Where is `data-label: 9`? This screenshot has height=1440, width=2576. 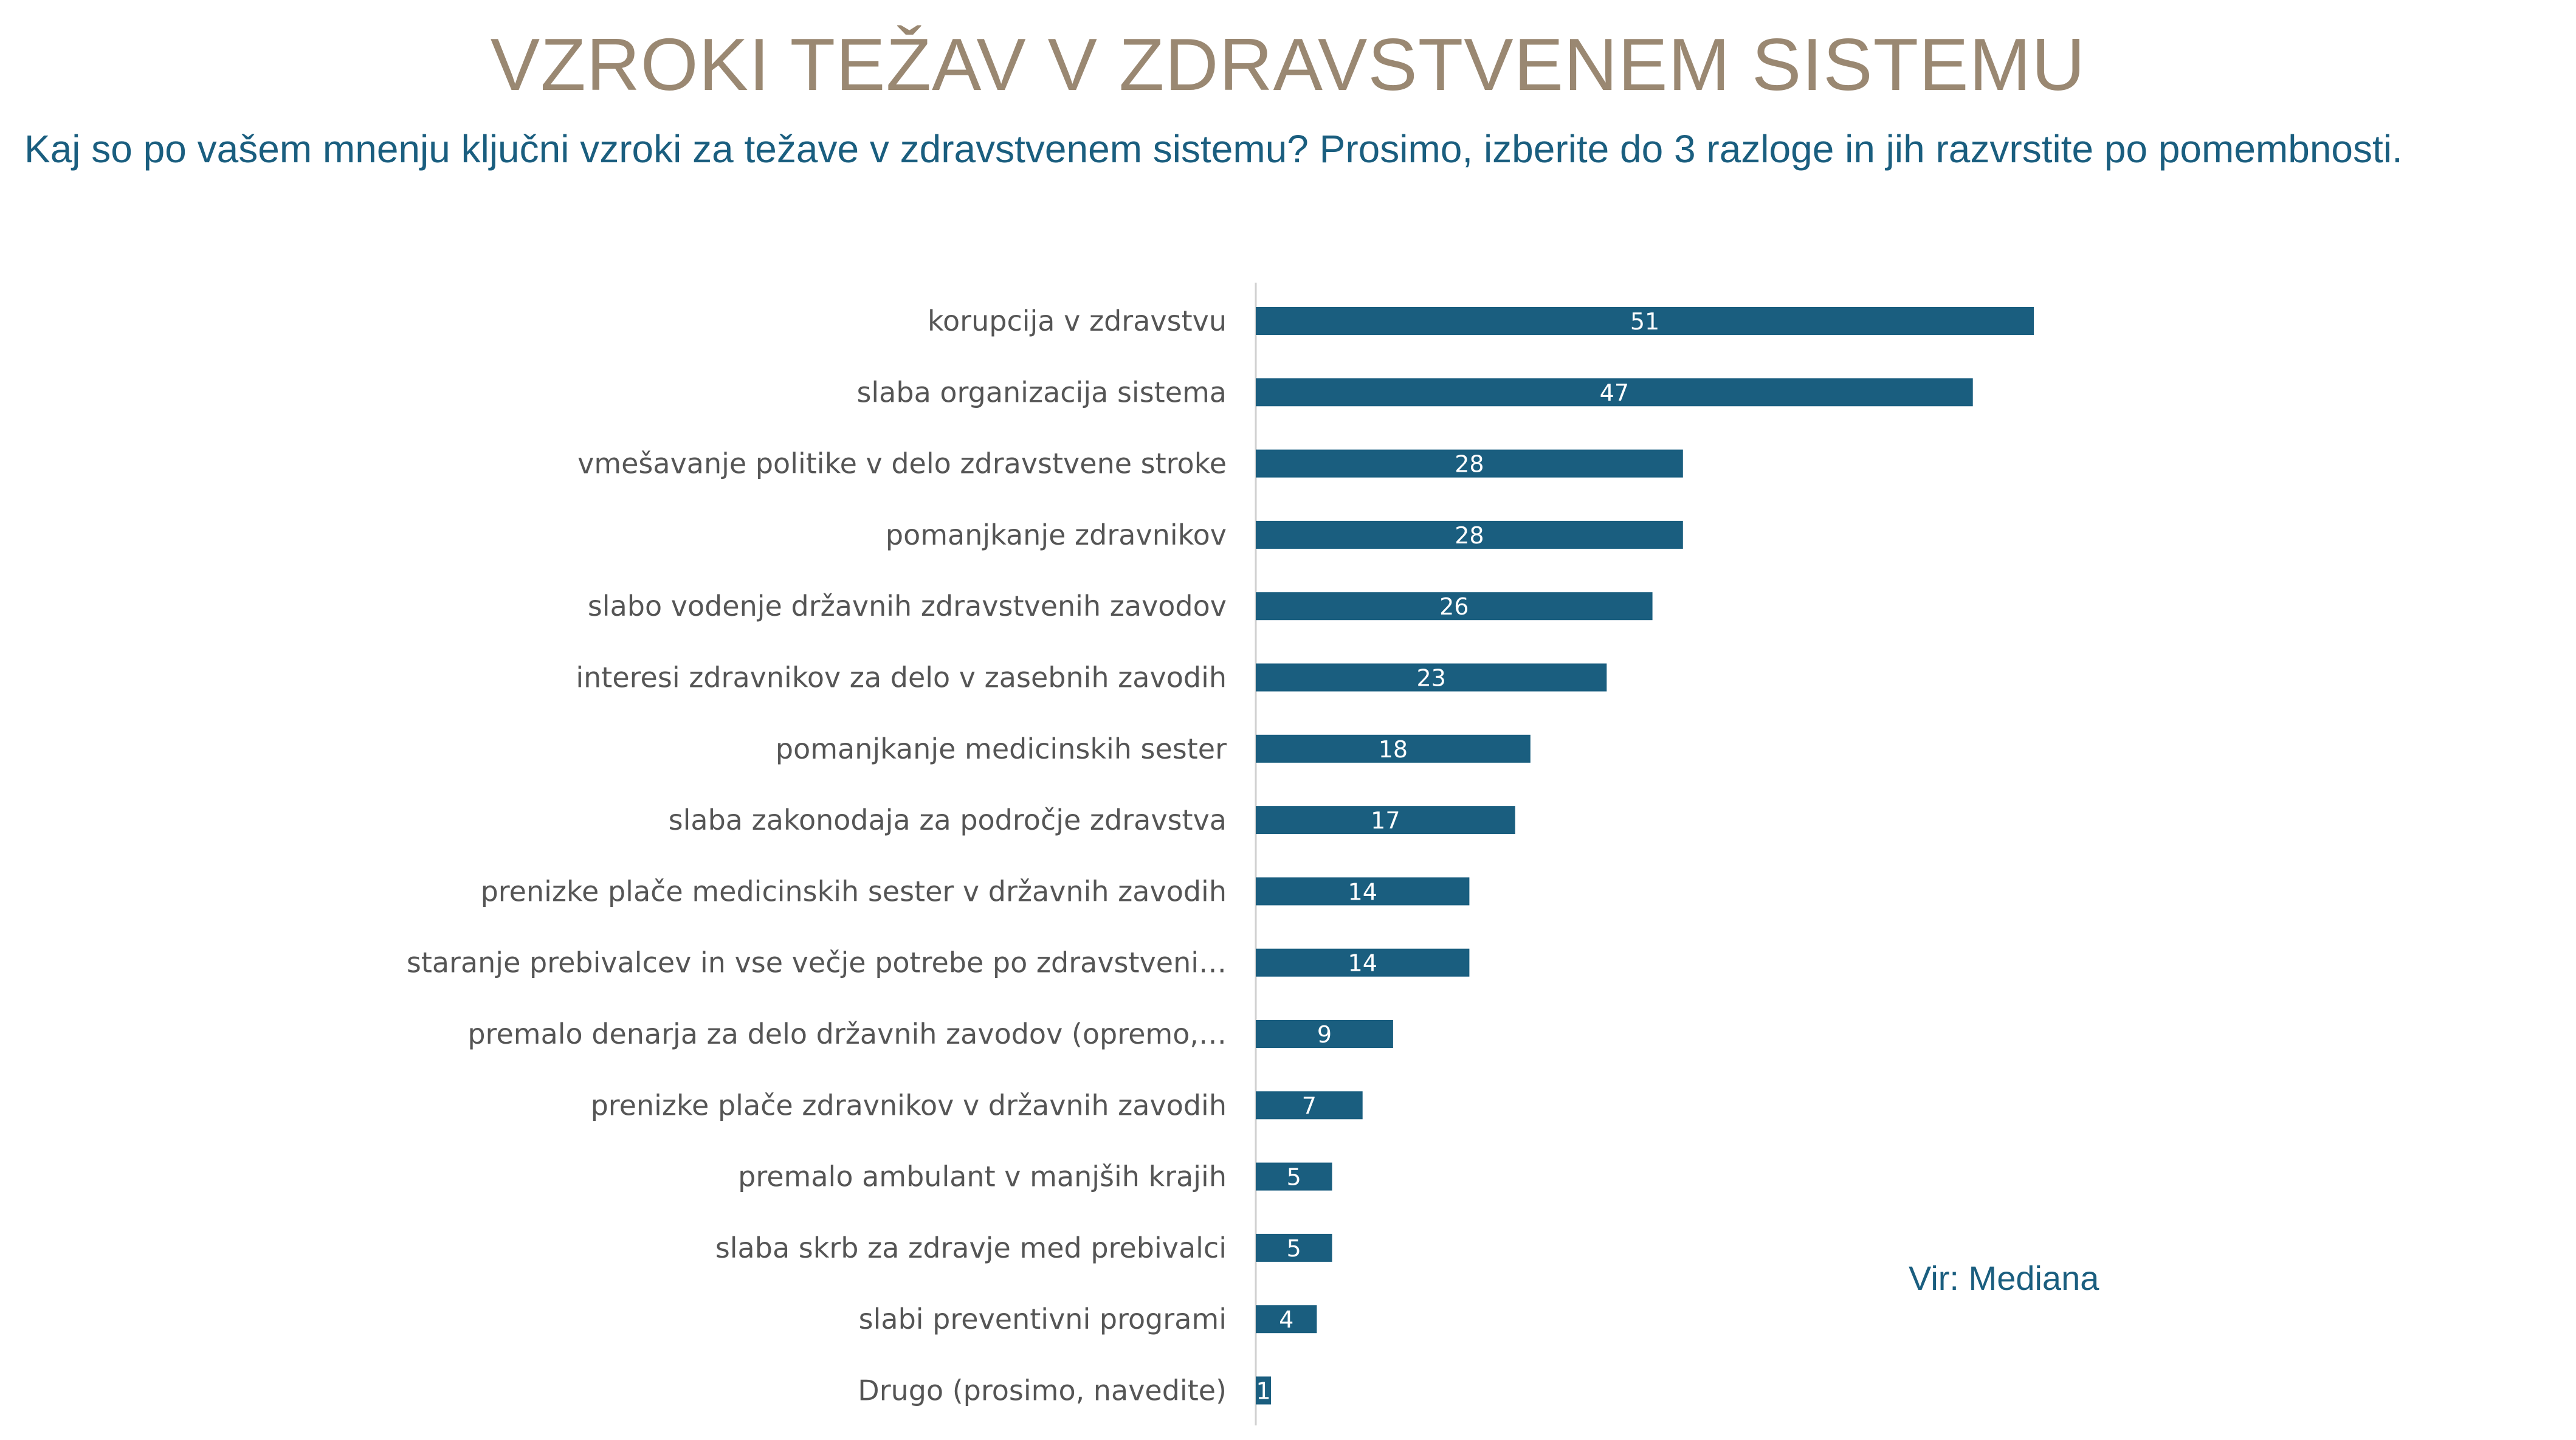 data-label: 9 is located at coordinates (1324, 1034).